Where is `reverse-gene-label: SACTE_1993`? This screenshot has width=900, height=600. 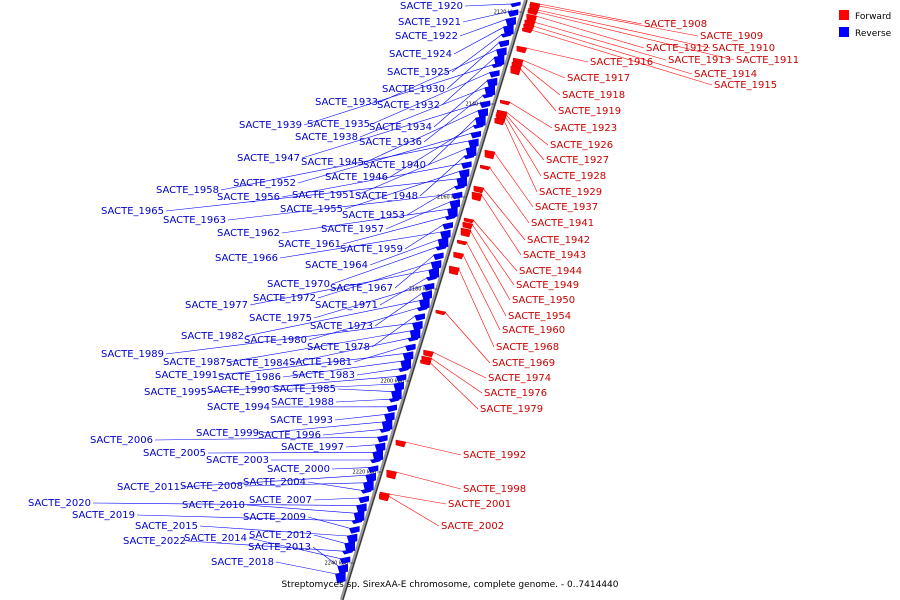 reverse-gene-label: SACTE_1993 is located at coordinates (301, 420).